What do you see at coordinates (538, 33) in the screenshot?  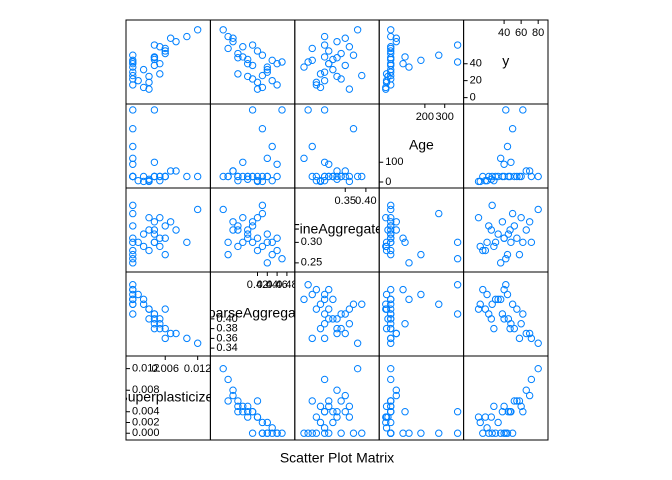 I see `tick-label: 80` at bounding box center [538, 33].